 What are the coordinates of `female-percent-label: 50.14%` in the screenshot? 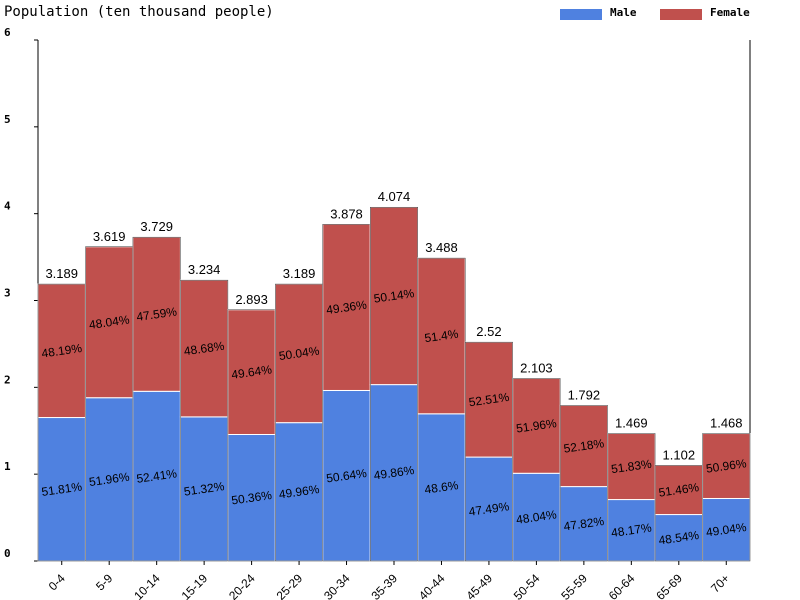 It's located at (394, 296).